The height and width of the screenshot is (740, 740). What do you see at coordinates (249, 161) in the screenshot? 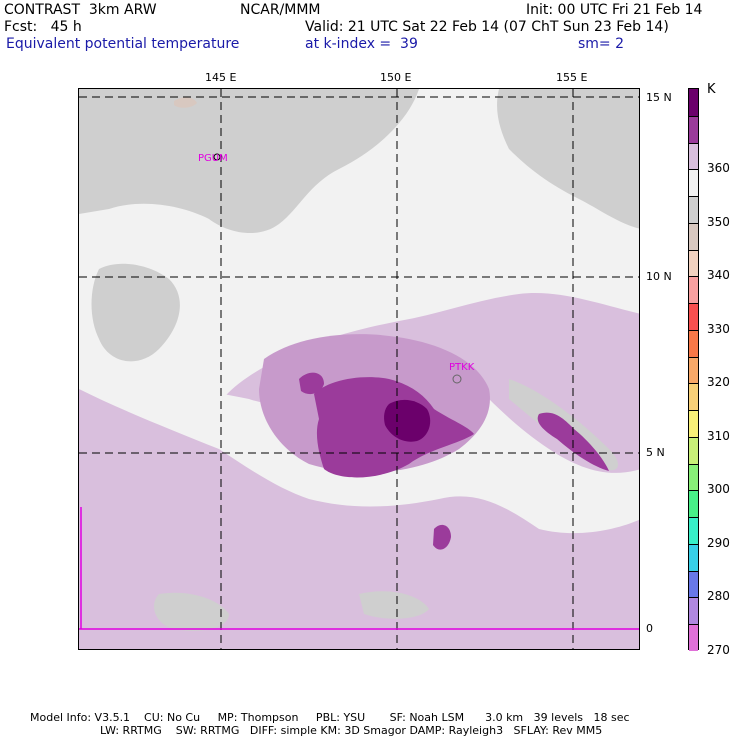
I see `field-gray-north` at bounding box center [249, 161].